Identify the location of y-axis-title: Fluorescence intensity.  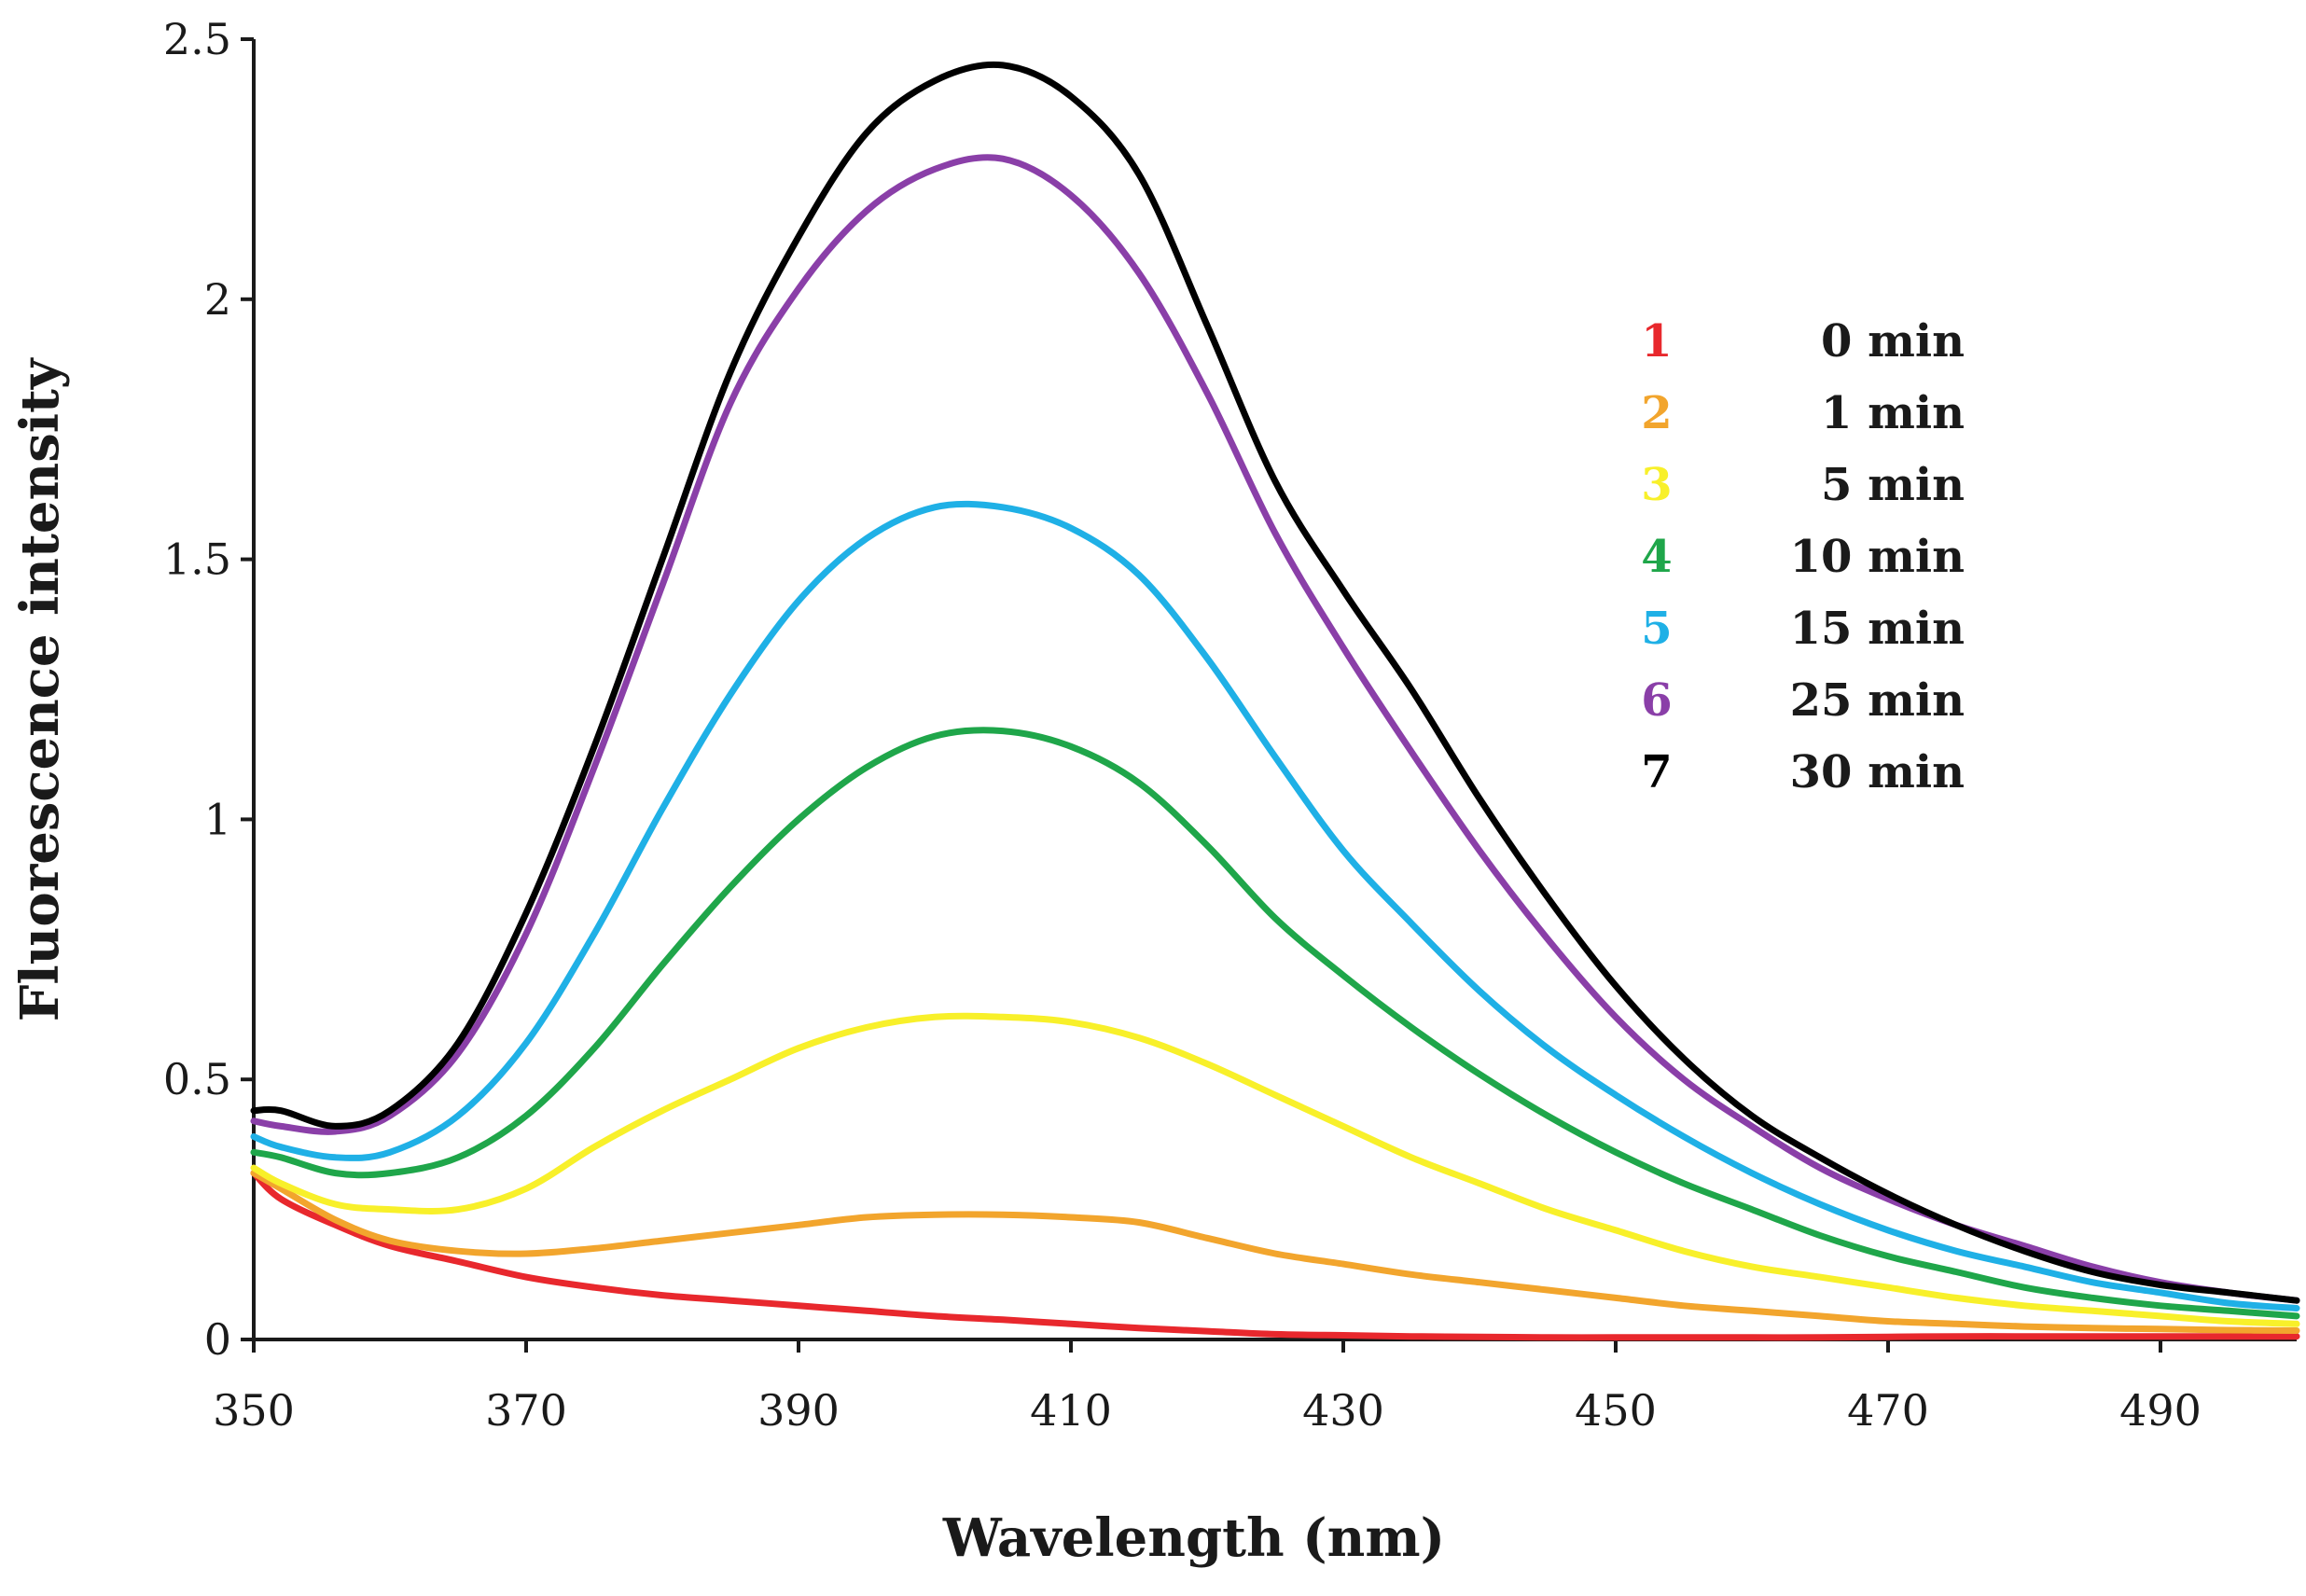
(40, 689).